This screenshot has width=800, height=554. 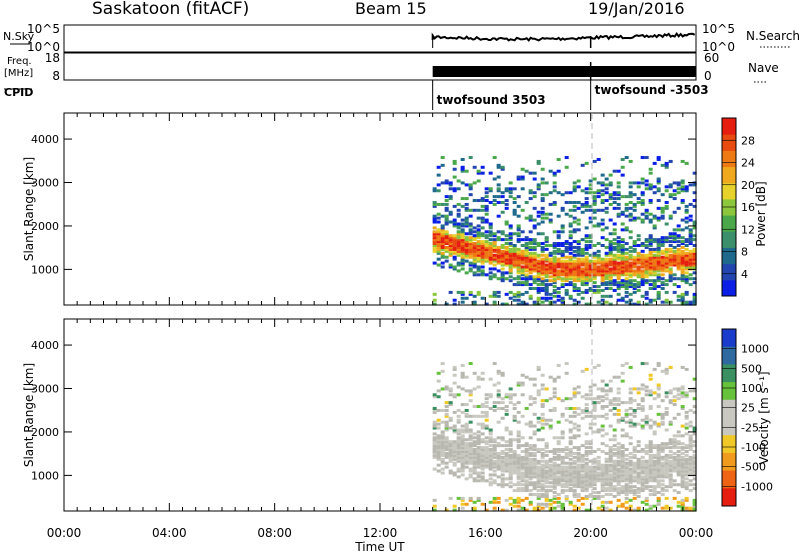 I want to click on nsearch-label: N.Search, so click(x=773, y=36).